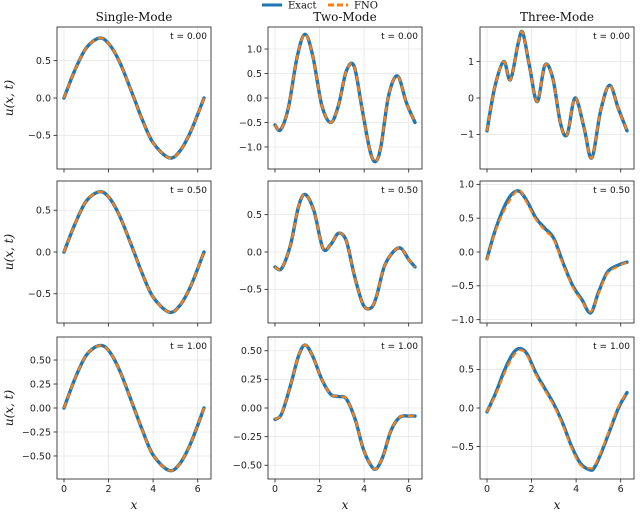 The height and width of the screenshot is (514, 640). I want to click on panel-r2-c2: 0 2 4 6 −0.5 0.0 0.5 t = 1.00, so click(543, 415).